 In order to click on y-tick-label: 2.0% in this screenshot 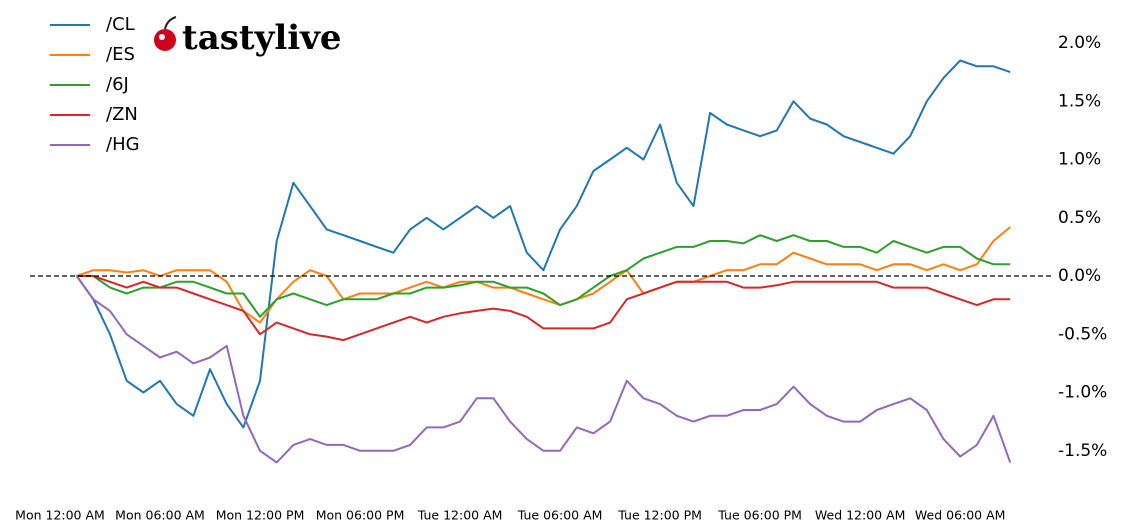, I will do `click(1079, 43)`.